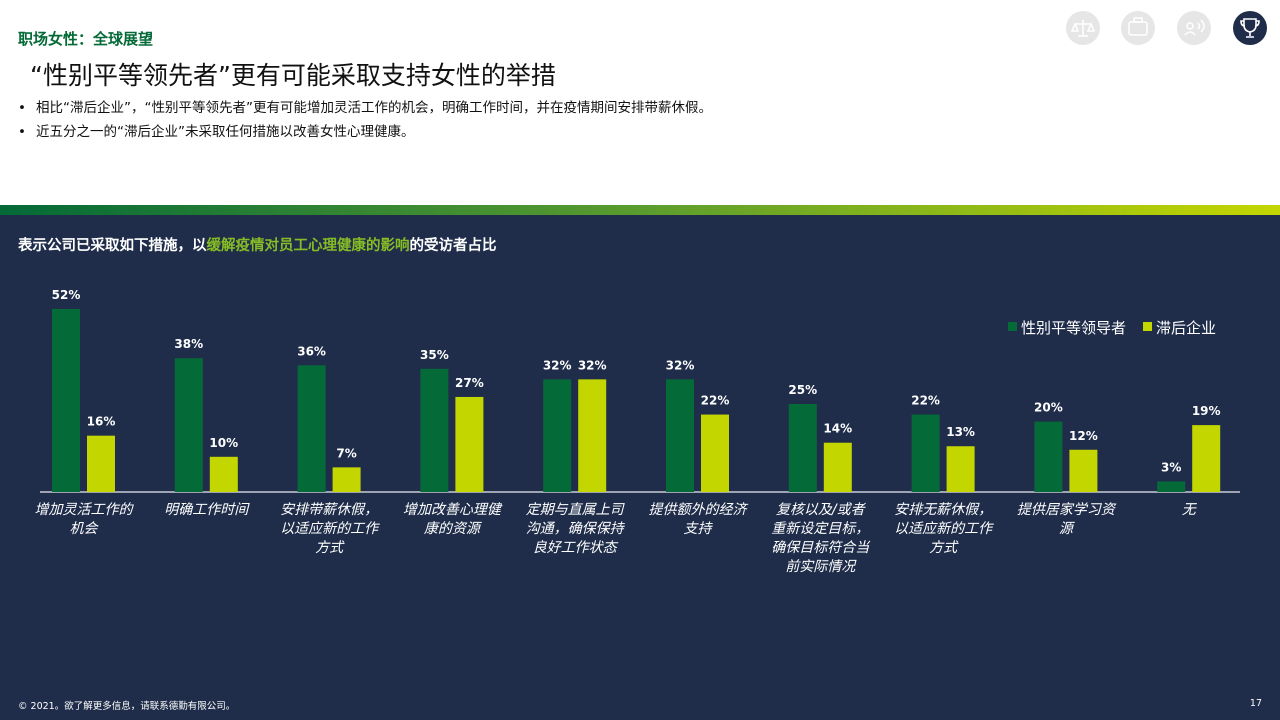 This screenshot has width=1280, height=720. Describe the element at coordinates (83, 519) in the screenshot. I see `x-tick-label: 增加灵活工作的机会` at that location.